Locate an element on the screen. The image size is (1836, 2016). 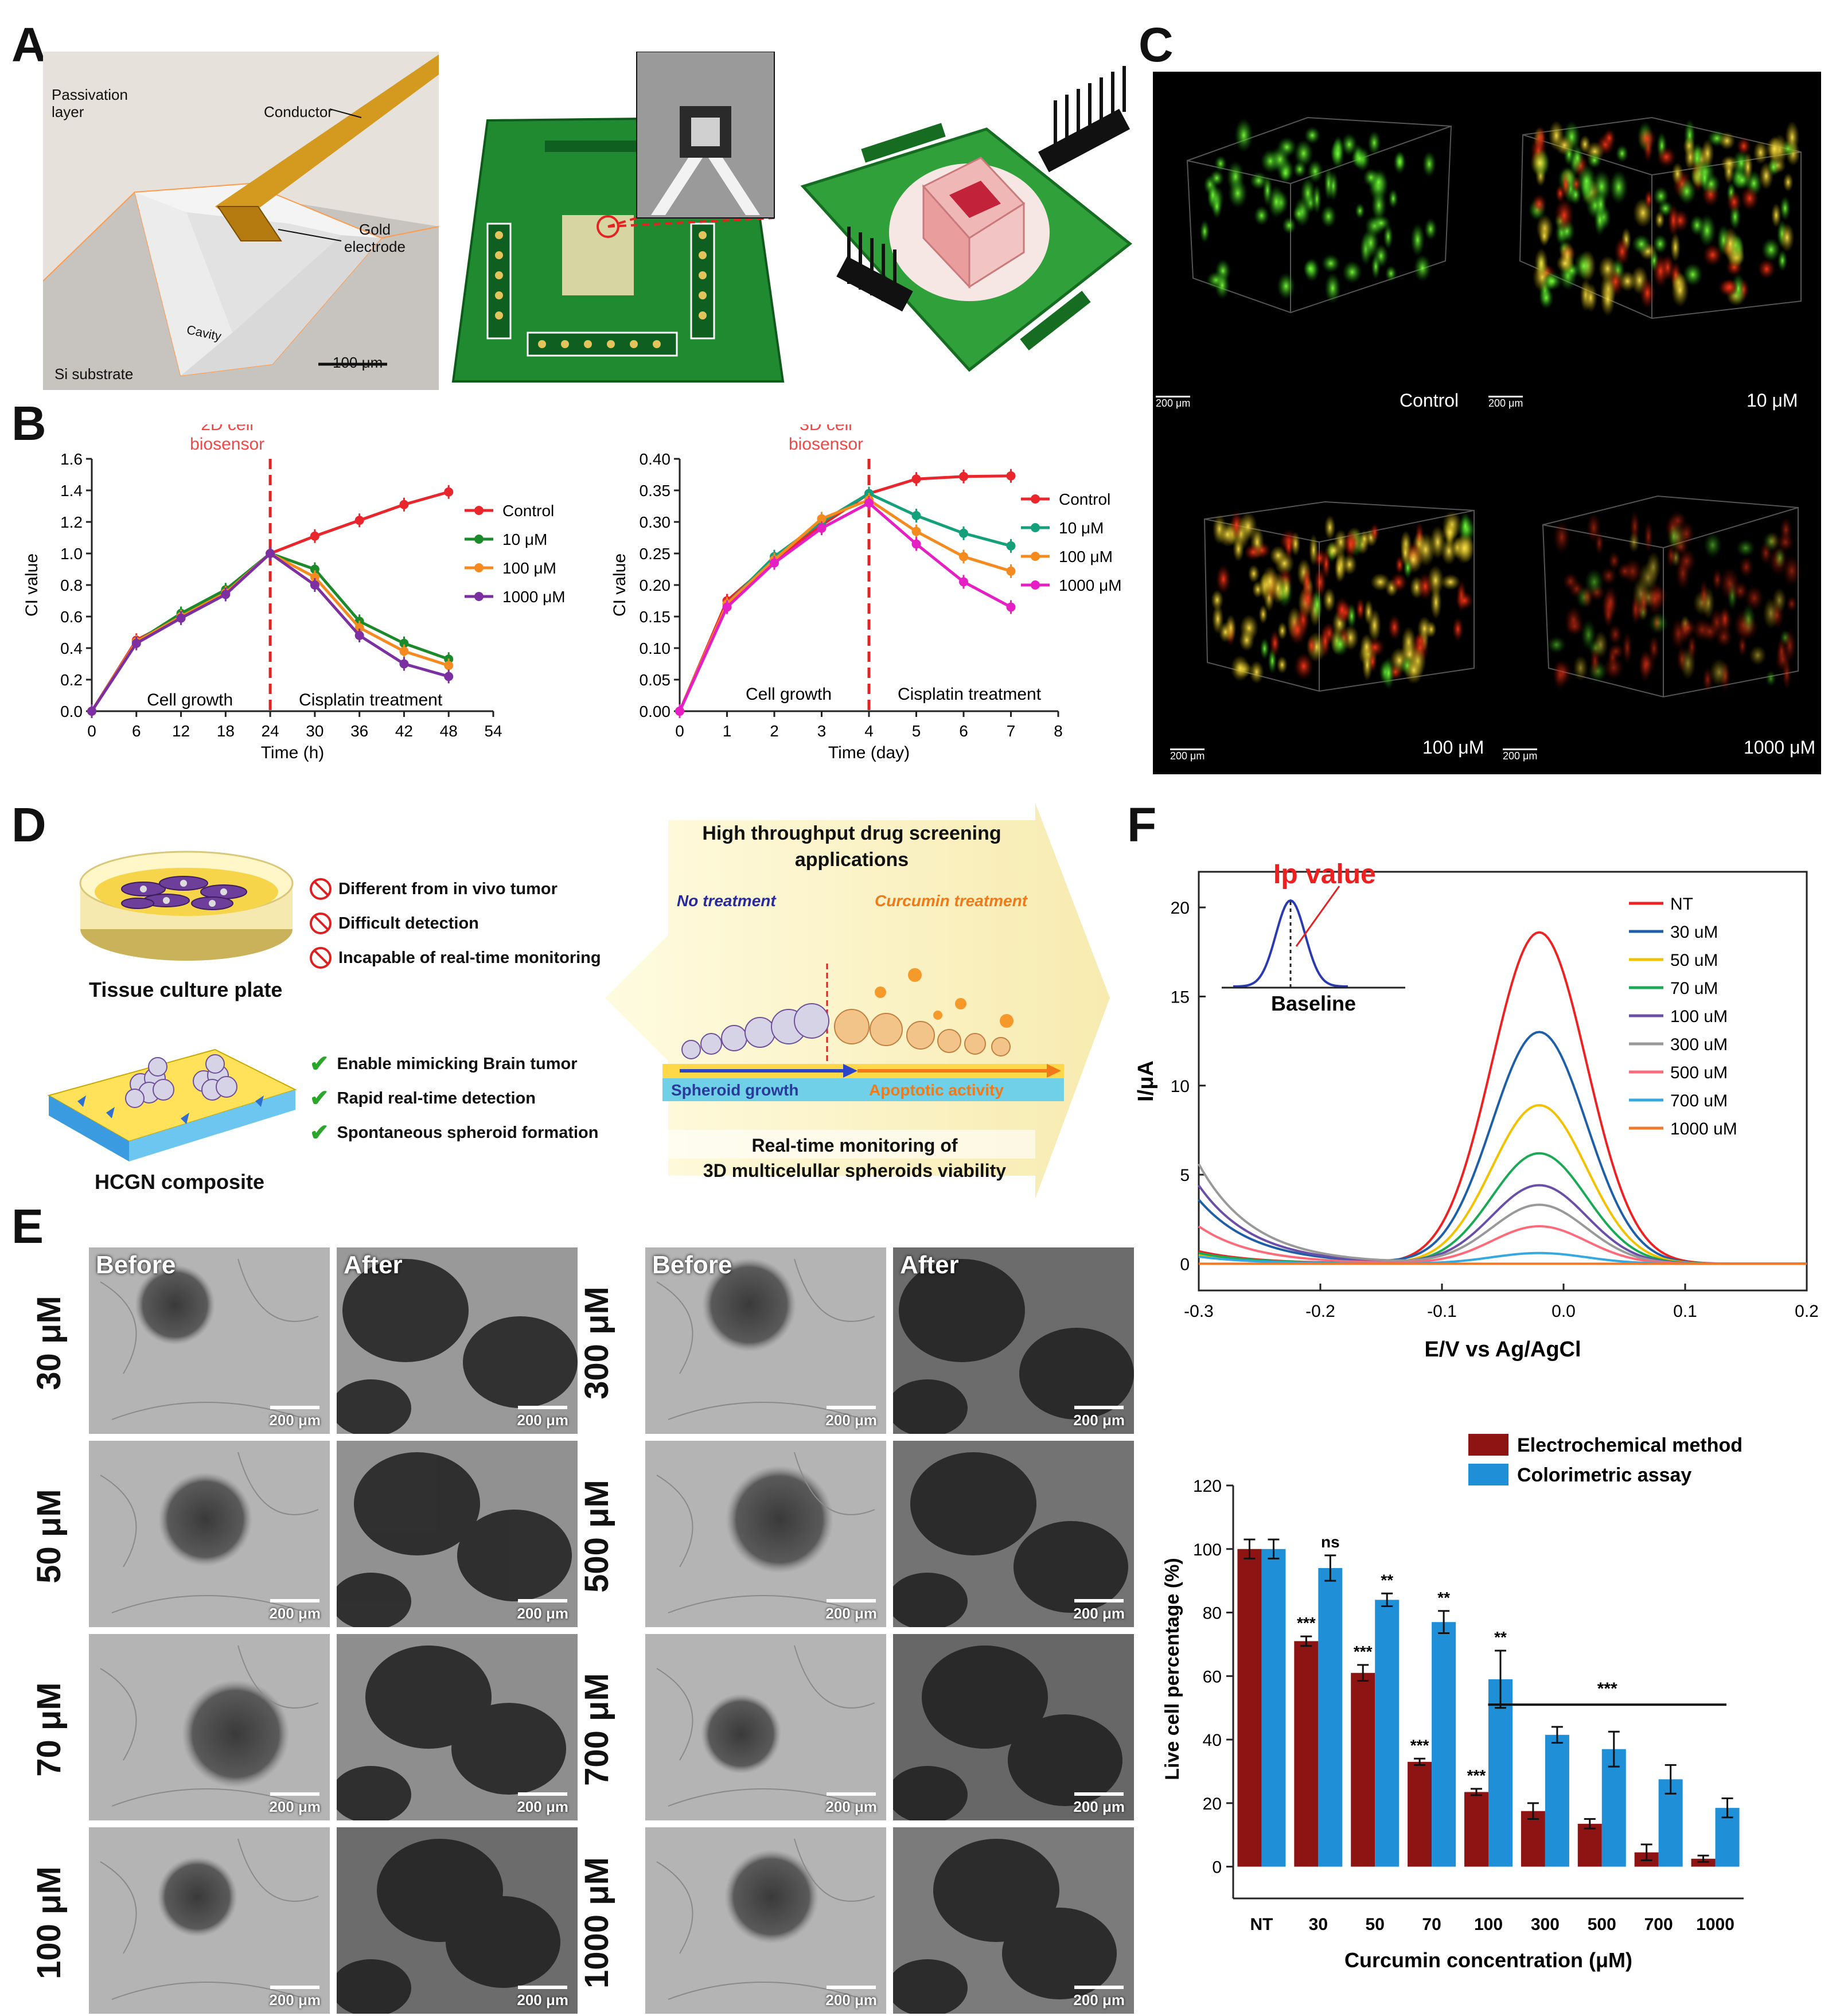
y-tick-label: 0.30 is located at coordinates (655, 522).